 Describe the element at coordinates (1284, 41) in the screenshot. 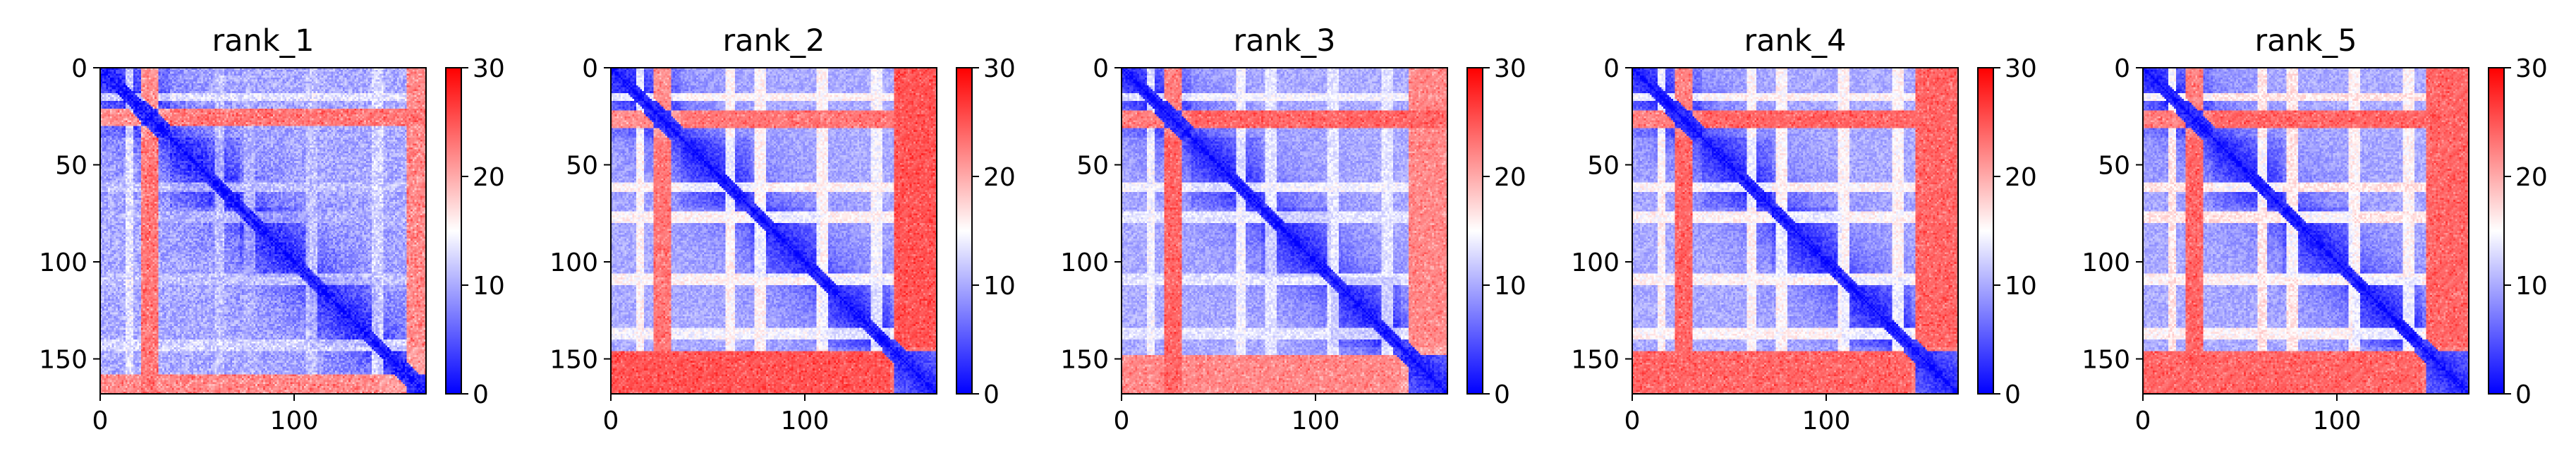

I see `panel-title: rank_3` at that location.